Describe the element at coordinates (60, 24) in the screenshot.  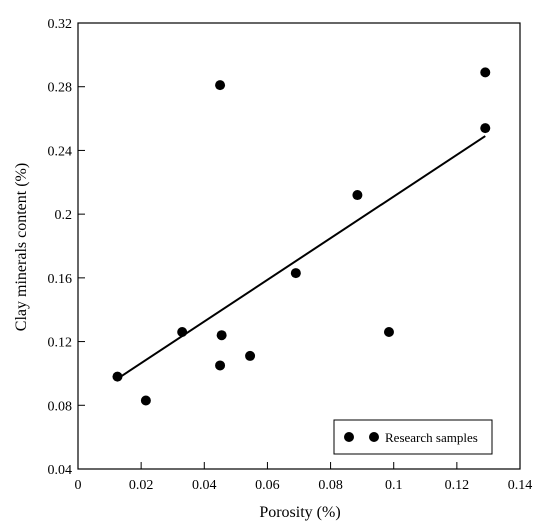
I see `y-tick-label: 0.32` at that location.